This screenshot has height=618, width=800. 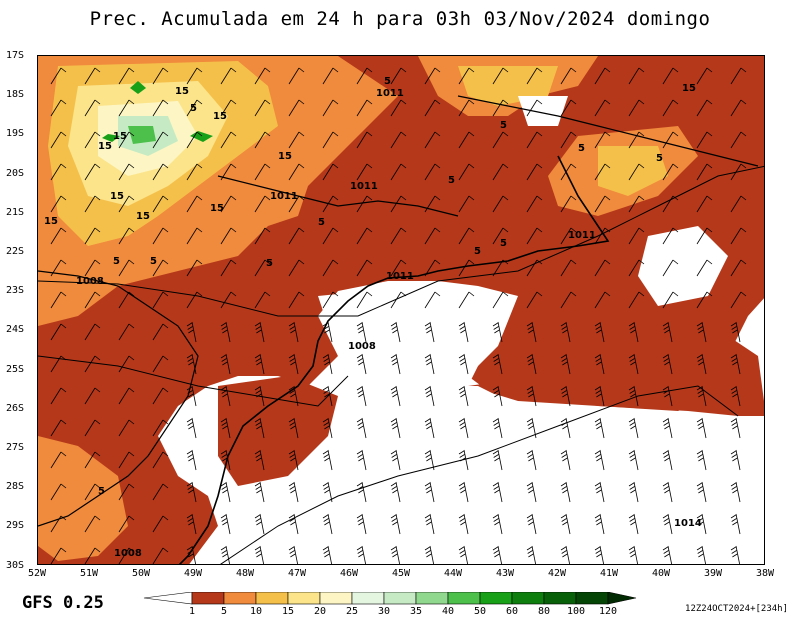 What do you see at coordinates (390, 598) in the screenshot?
I see `color-legend` at bounding box center [390, 598].